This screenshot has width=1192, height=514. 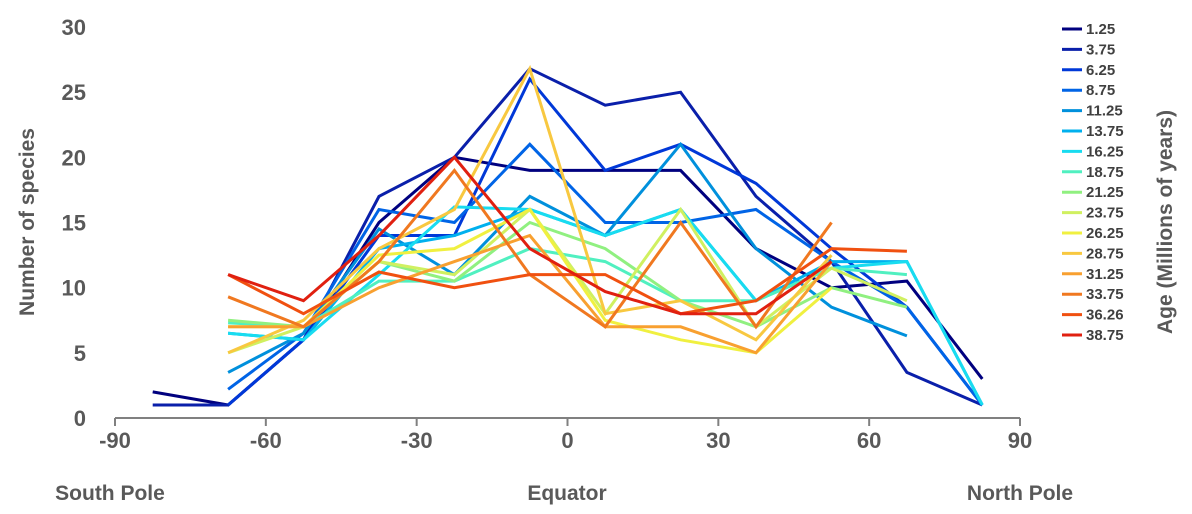 I want to click on x-tick-label: 0, so click(x=567, y=440).